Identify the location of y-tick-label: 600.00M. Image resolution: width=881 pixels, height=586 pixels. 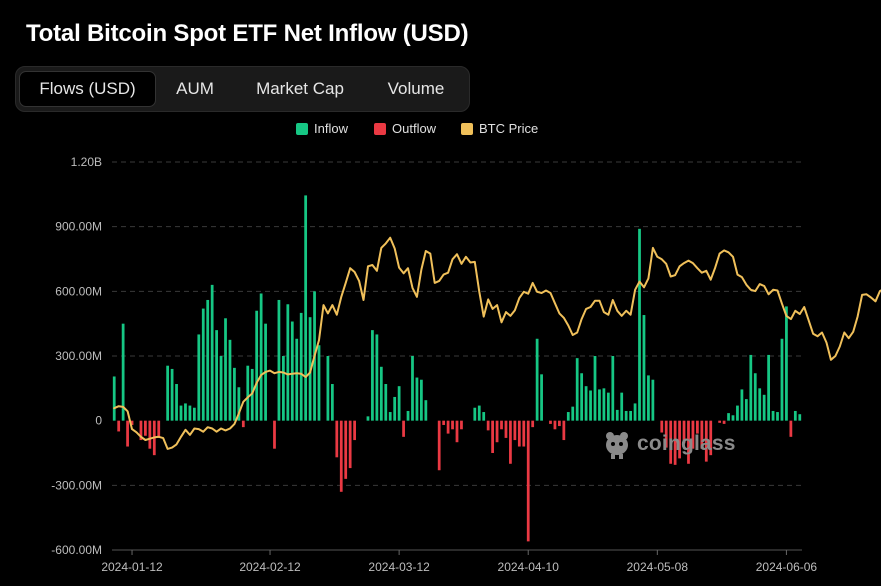
(78, 291).